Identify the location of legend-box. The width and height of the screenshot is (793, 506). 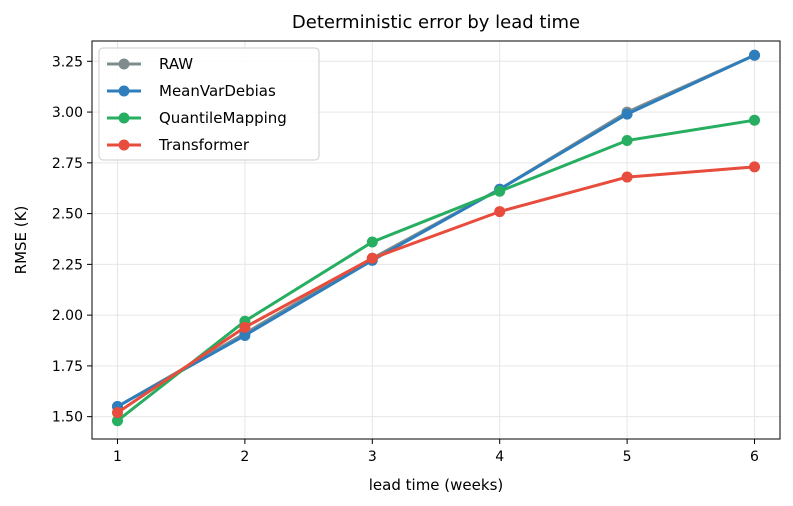
(209, 104).